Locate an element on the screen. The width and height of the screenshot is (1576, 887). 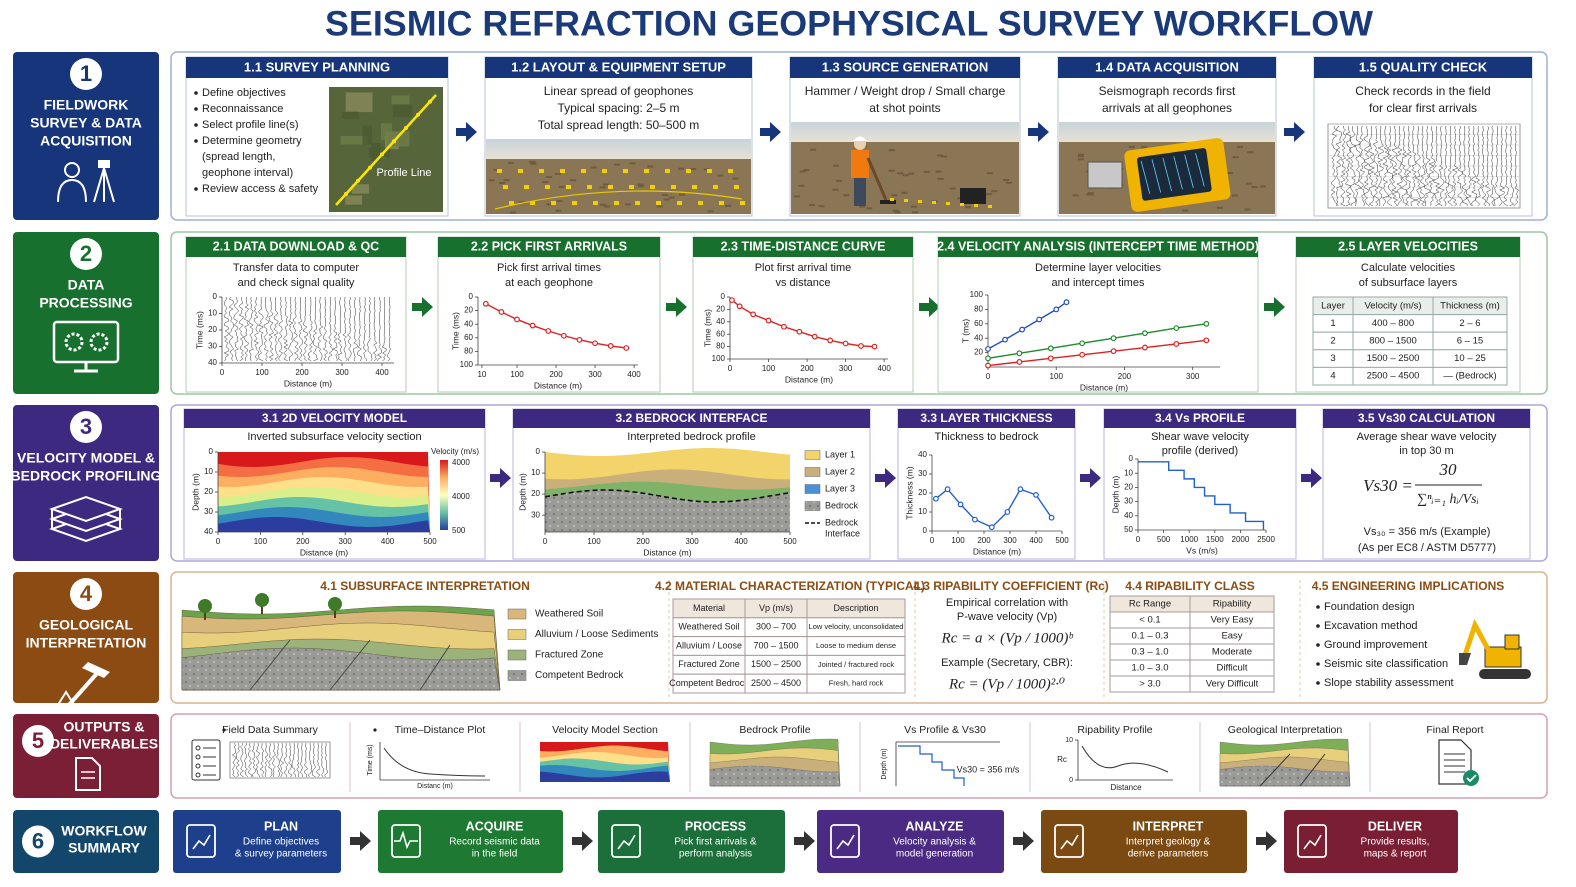
table-header: Velocity (m/s) is located at coordinates (1392, 305).